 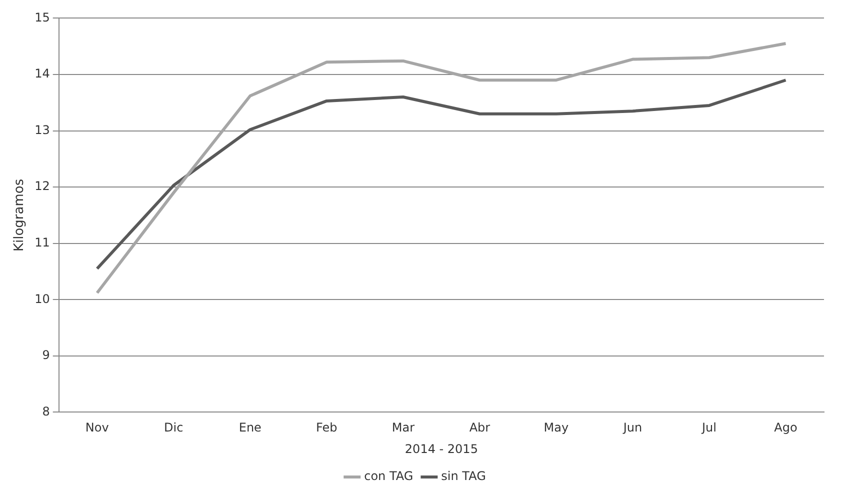 I want to click on x-tick-label: Ene, so click(x=250, y=427).